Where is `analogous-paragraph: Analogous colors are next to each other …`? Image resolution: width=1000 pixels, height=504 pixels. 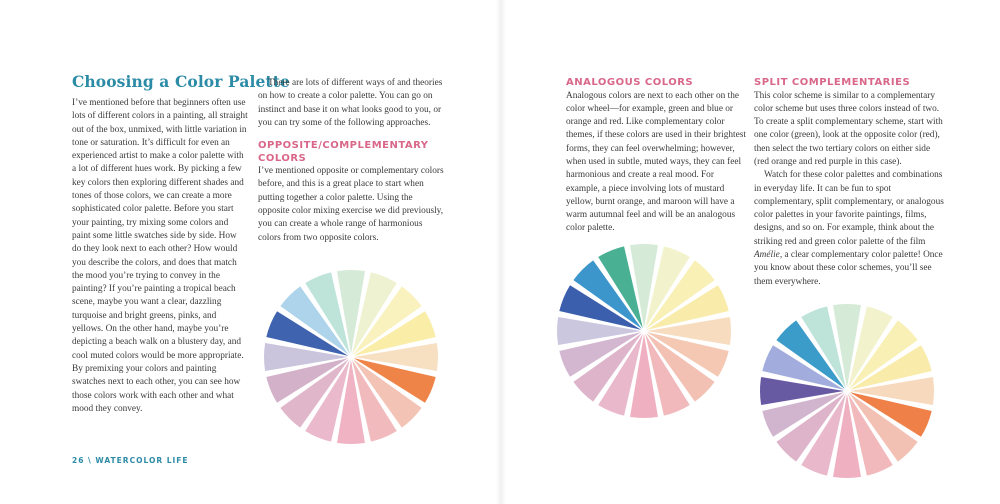
analogous-paragraph: Analogous colors are next to each other … is located at coordinates (656, 162).